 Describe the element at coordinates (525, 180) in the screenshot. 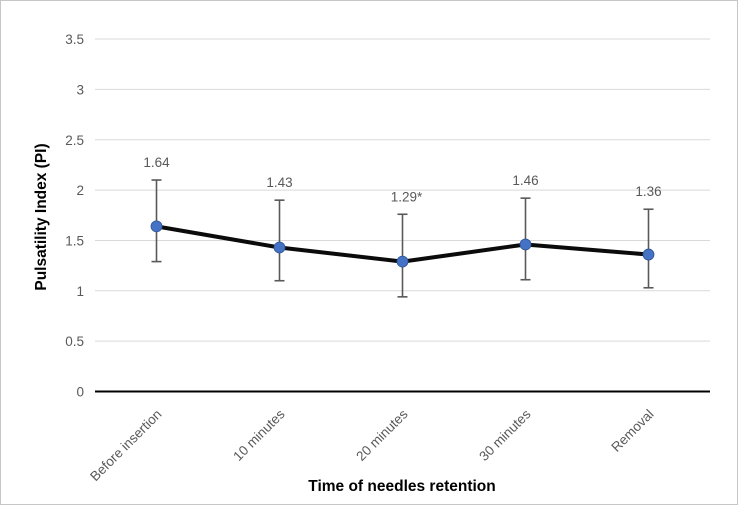

I see `data-point-label: 1.46` at that location.